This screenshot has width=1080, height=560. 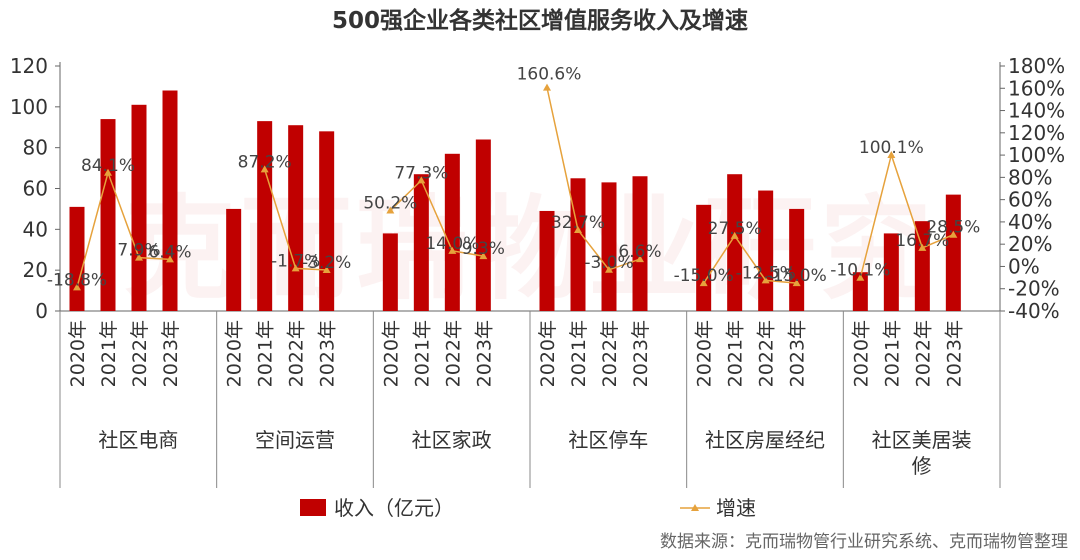 I want to click on y-right-tick-label: 60%, so click(x=1030, y=200).